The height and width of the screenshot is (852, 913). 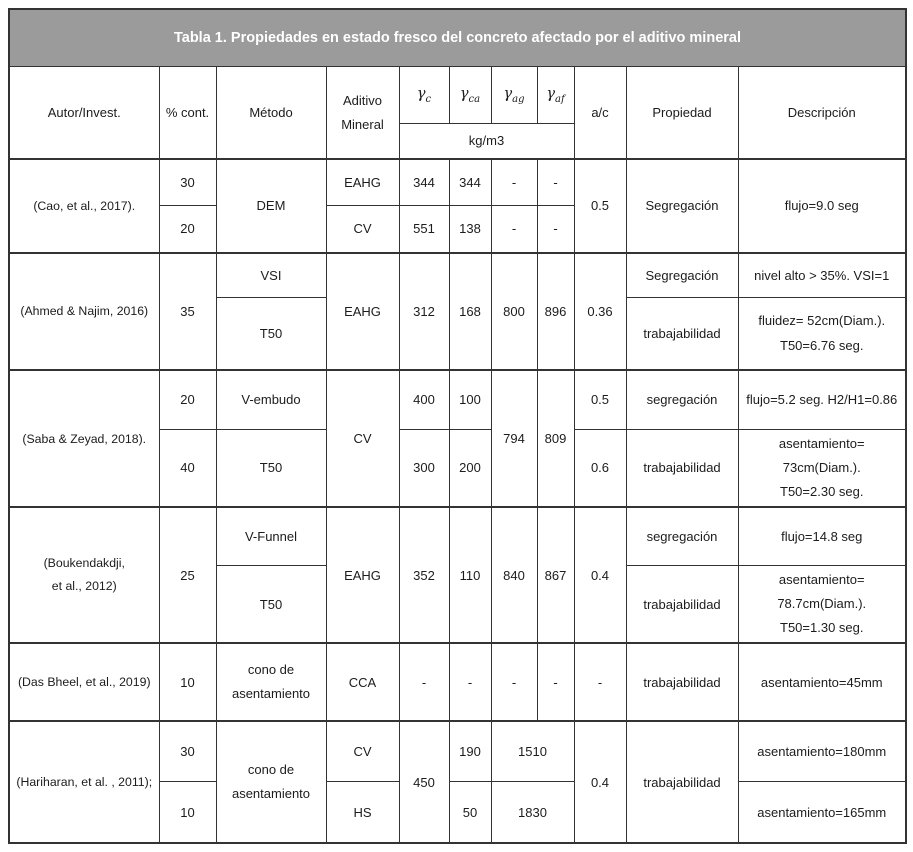 What do you see at coordinates (424, 182) in the screenshot?
I see `gamma-c-cell: 344` at bounding box center [424, 182].